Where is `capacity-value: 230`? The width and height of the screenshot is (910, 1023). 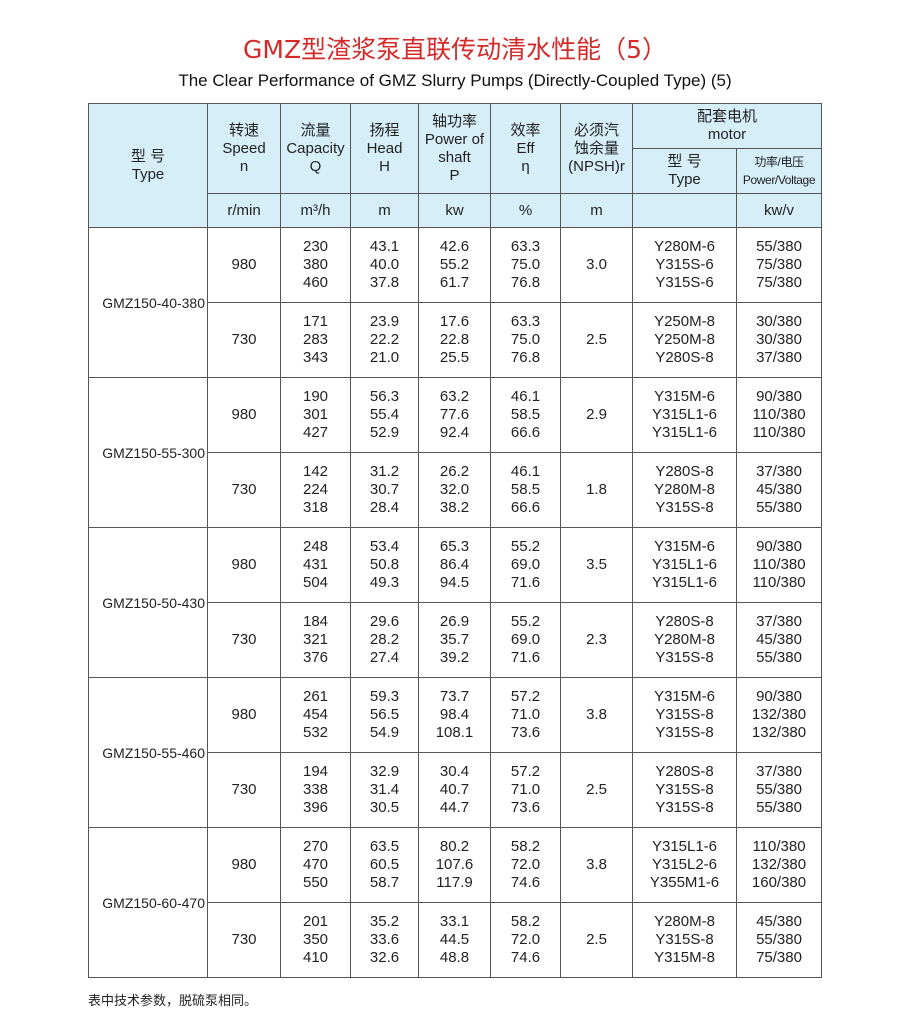 capacity-value: 230 is located at coordinates (315, 246).